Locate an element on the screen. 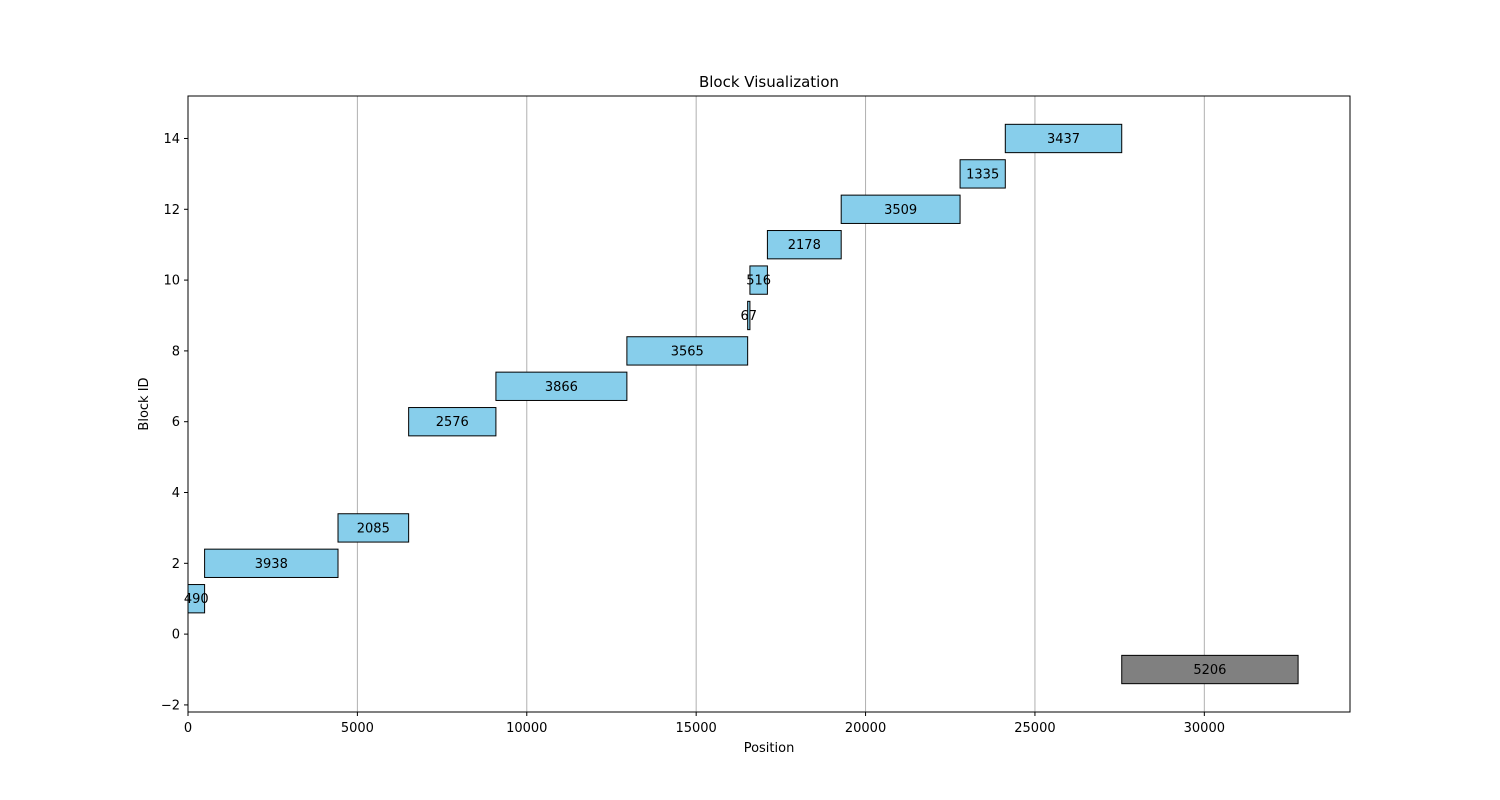 The width and height of the screenshot is (1500, 800). block-size-label: 3938 is located at coordinates (271, 564).